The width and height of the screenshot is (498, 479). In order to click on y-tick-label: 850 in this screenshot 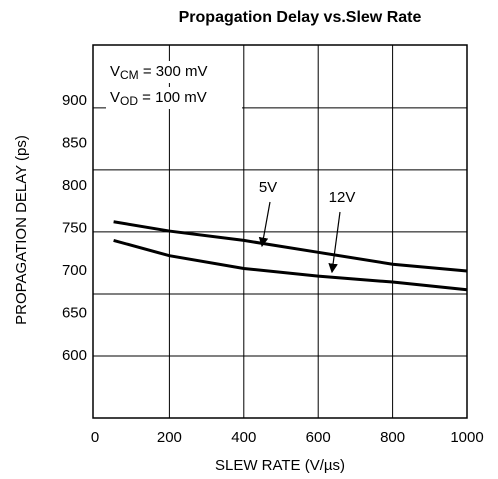, I will do `click(74, 143)`.